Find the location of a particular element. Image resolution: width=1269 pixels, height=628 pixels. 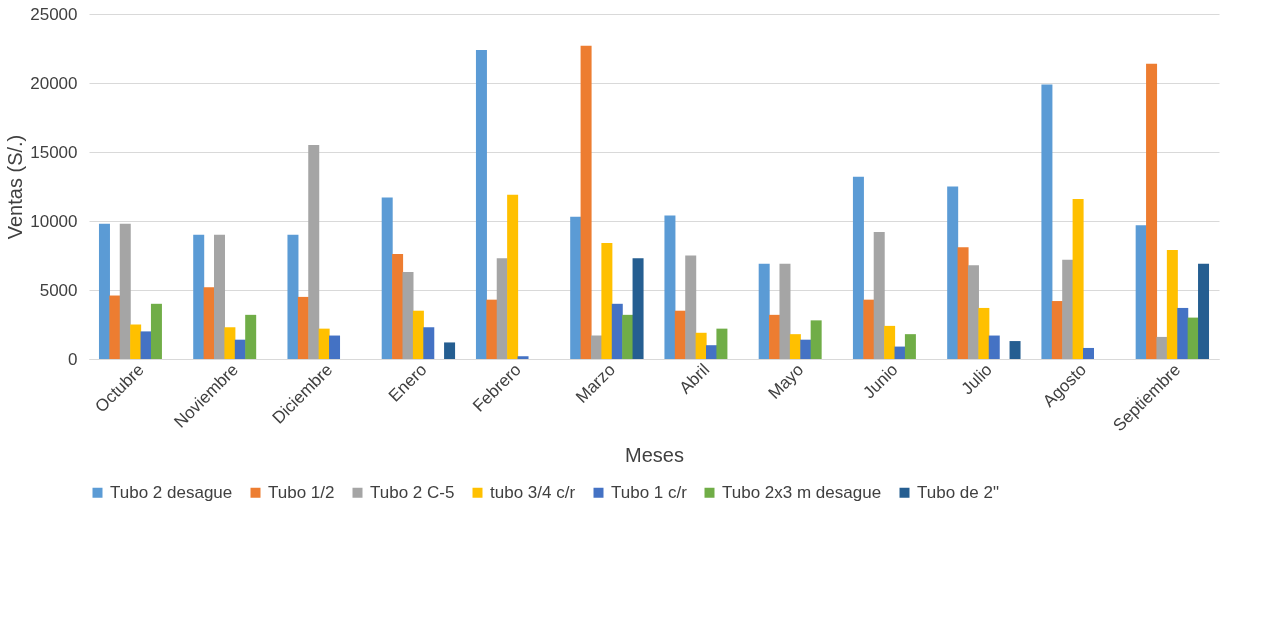

x-axis-title: Meses is located at coordinates (654, 455).